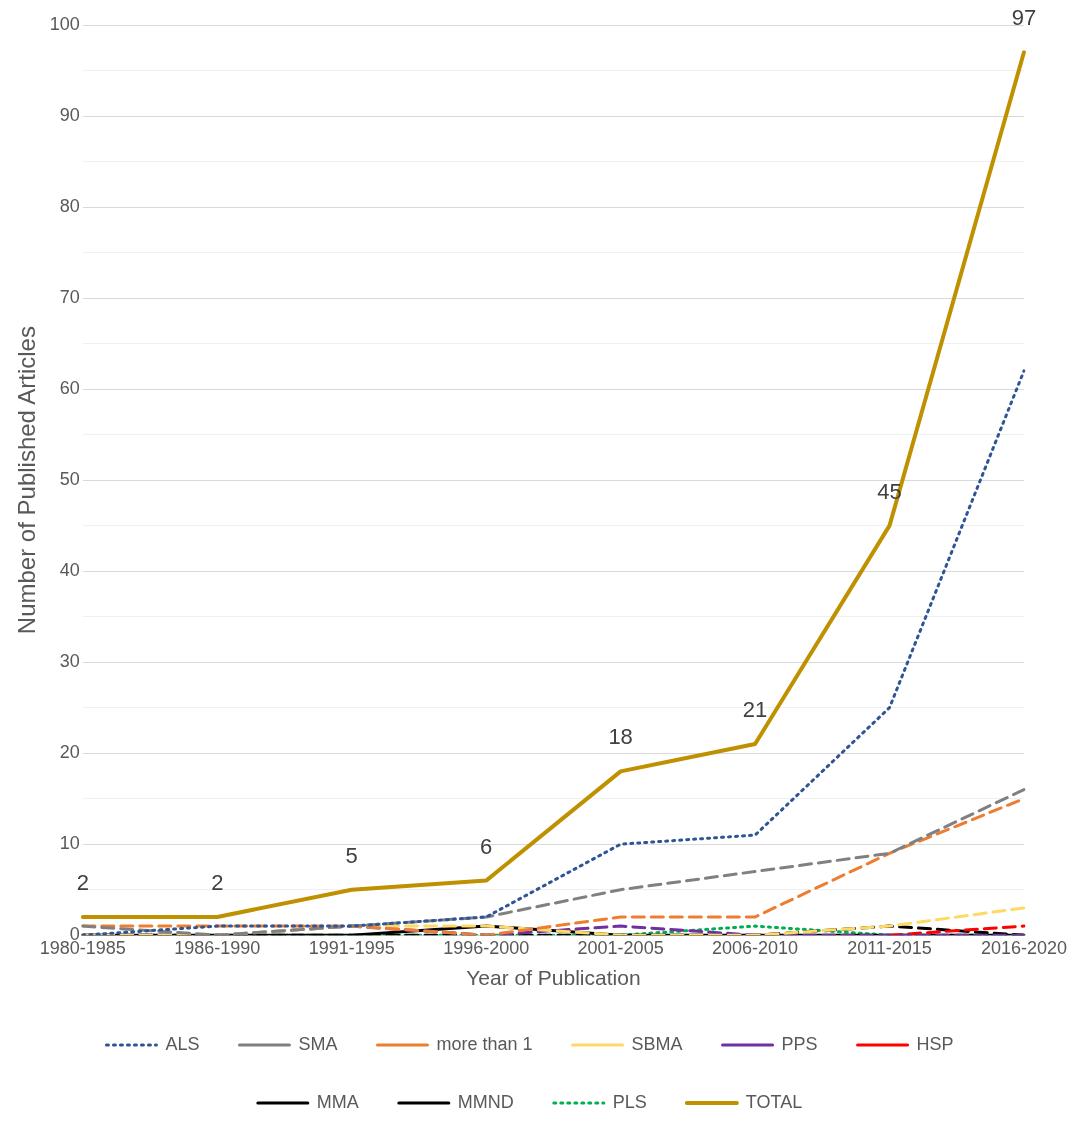  I want to click on data-label: 18, so click(620, 737).